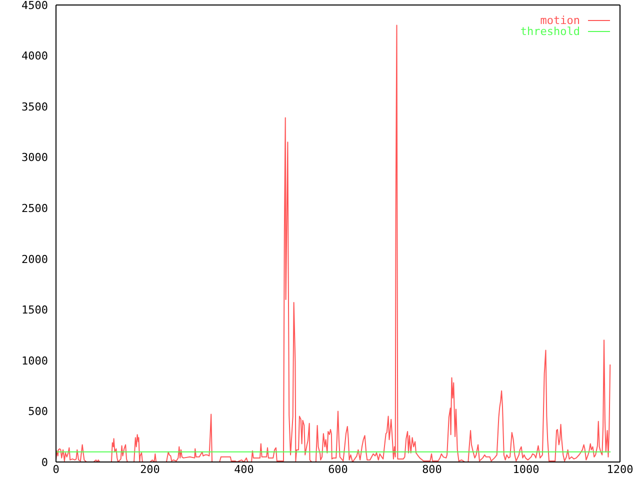 Image resolution: width=640 pixels, height=480 pixels. Describe the element at coordinates (38, 411) in the screenshot. I see `y-tick-label: 500` at that location.